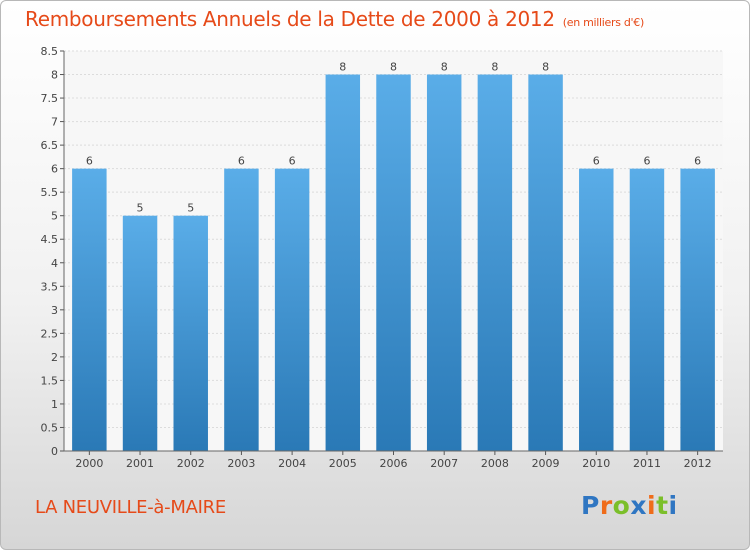 The width and height of the screenshot is (750, 551). Describe the element at coordinates (54, 169) in the screenshot. I see `y-tick-label: 6` at that location.